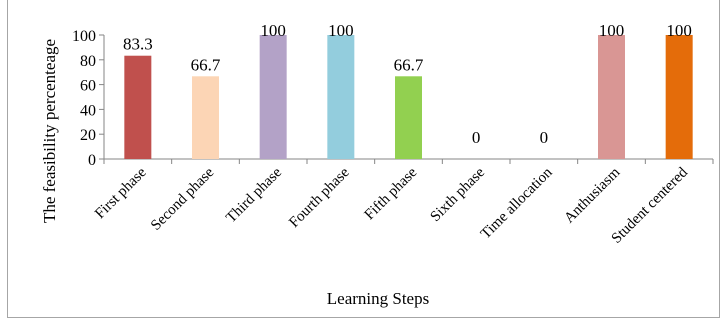 The image size is (726, 320). Describe the element at coordinates (88, 86) in the screenshot. I see `y-tick-label: 60` at that location.